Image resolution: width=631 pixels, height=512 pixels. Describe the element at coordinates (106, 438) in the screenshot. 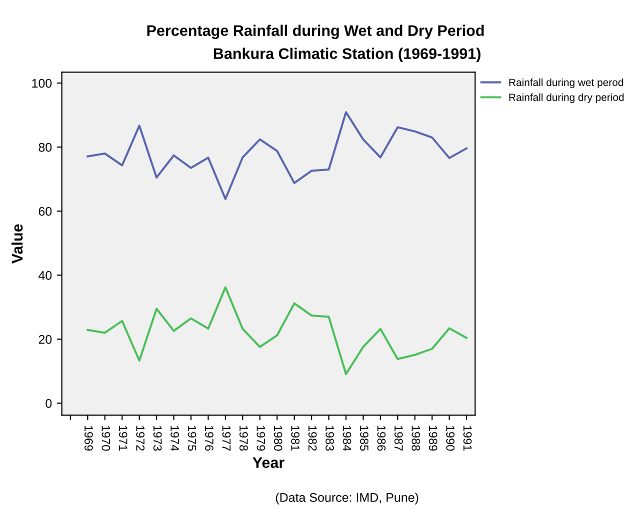

I see `x-tick-label: 1970` at that location.